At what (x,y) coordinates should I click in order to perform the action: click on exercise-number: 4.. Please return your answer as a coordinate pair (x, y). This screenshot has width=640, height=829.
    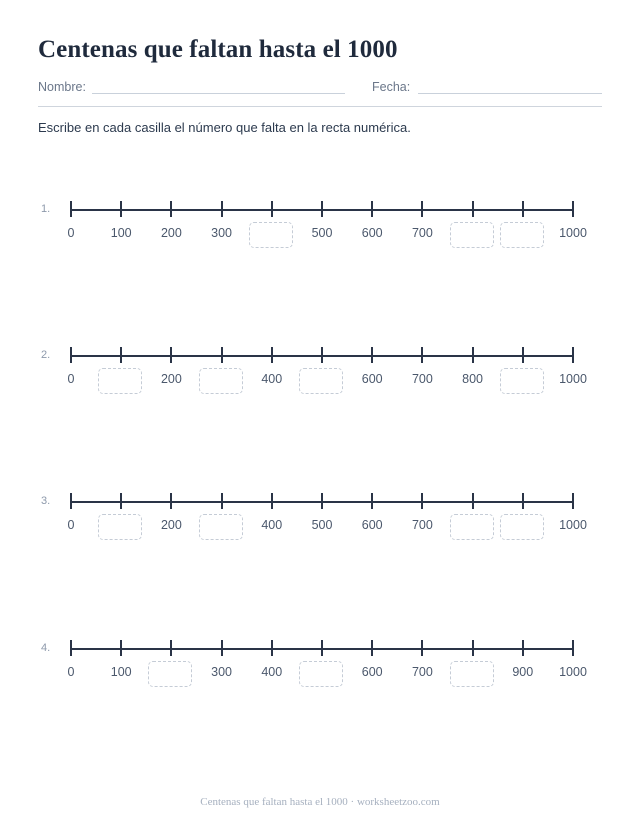
    Looking at the image, I should click on (46, 648).